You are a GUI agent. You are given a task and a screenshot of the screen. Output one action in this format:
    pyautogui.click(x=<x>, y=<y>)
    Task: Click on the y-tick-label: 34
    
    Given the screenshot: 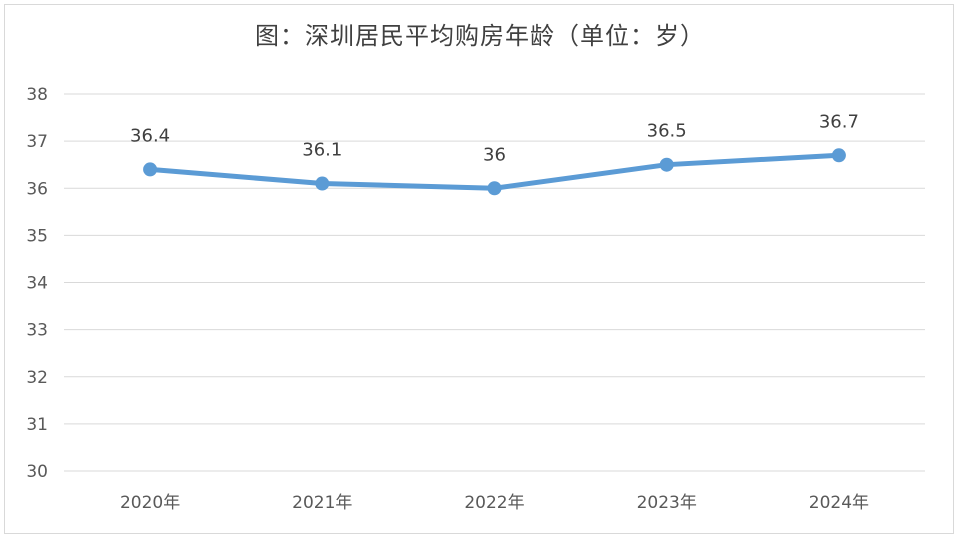 What is the action you would take?
    pyautogui.click(x=37, y=284)
    